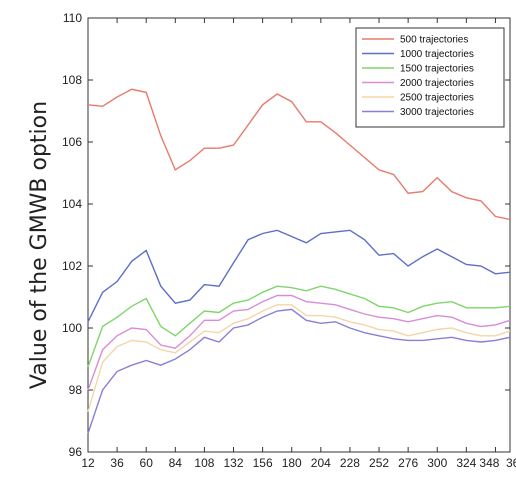 This screenshot has width=516, height=477. I want to click on x-tick-label: 324, so click(466, 463).